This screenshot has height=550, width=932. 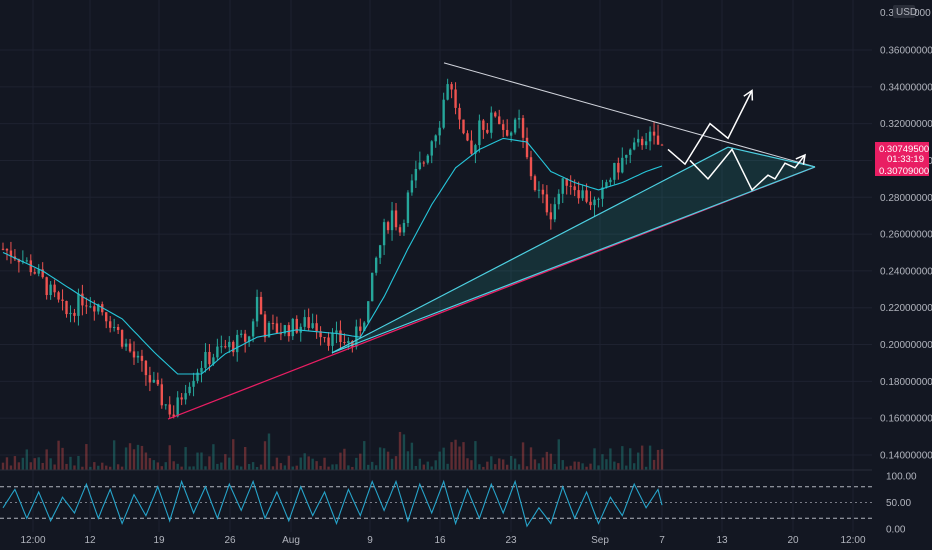 I want to click on time-axis: 12:00 12 19 26 Aug 9 16 23 Sep 7 13 20 12:00, so click(x=442, y=540).